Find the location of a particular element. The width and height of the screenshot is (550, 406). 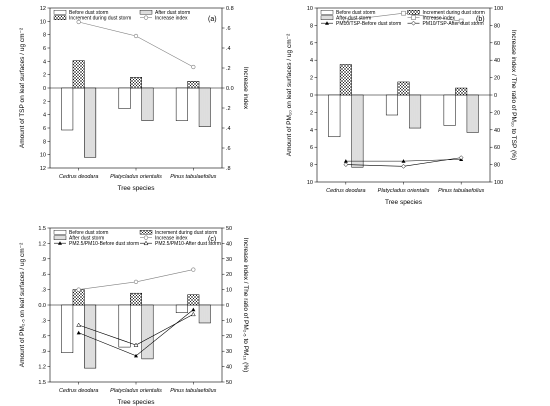

legend-entry: PM2.5/PM10-Before dust storm is located at coordinates (96, 244).